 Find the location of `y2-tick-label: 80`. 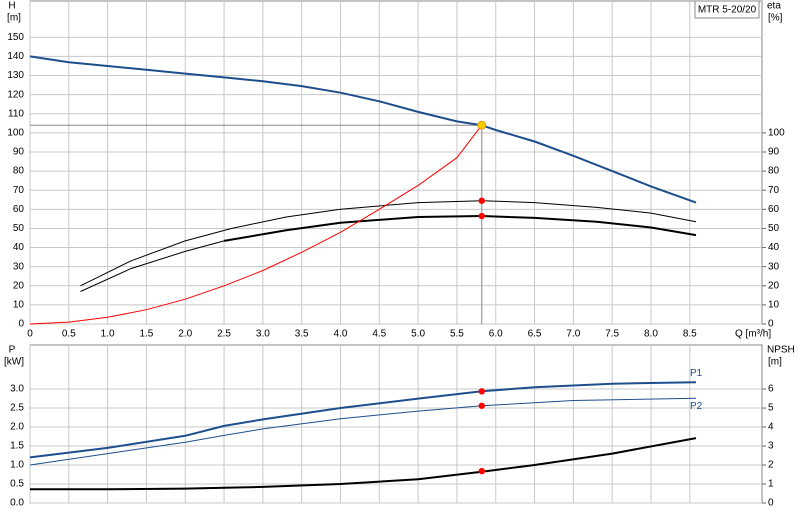

y2-tick-label: 80 is located at coordinates (774, 171).